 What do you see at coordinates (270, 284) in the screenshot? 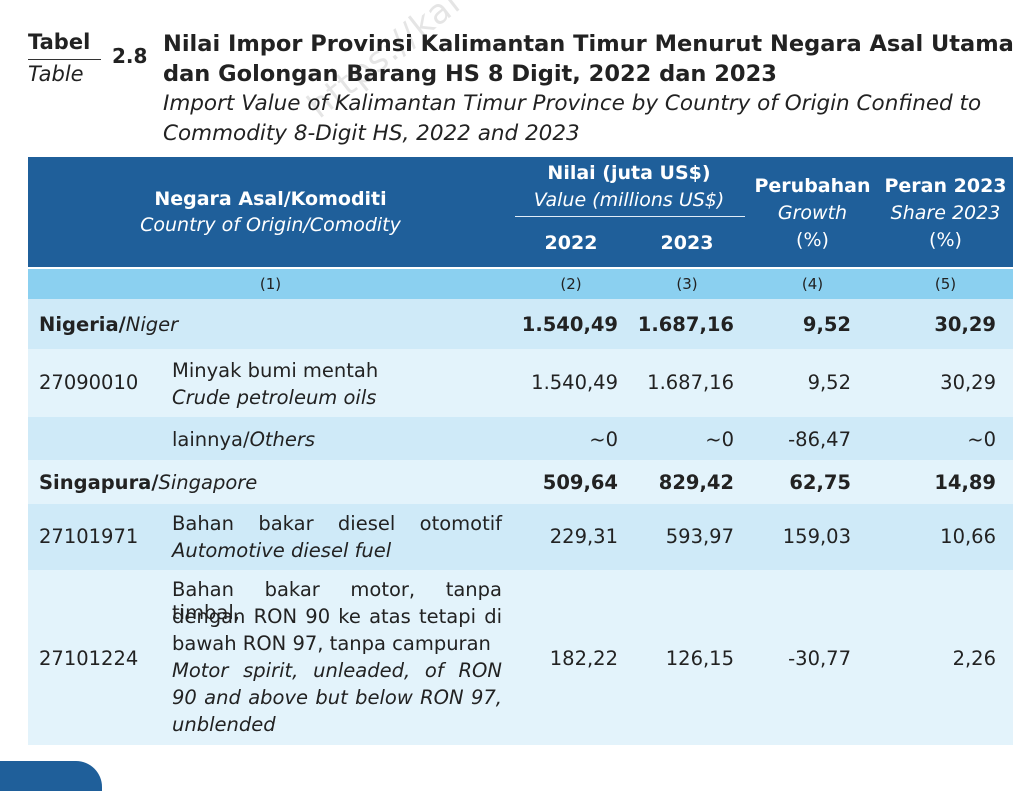
I see `col-number-1: (1)` at bounding box center [270, 284].